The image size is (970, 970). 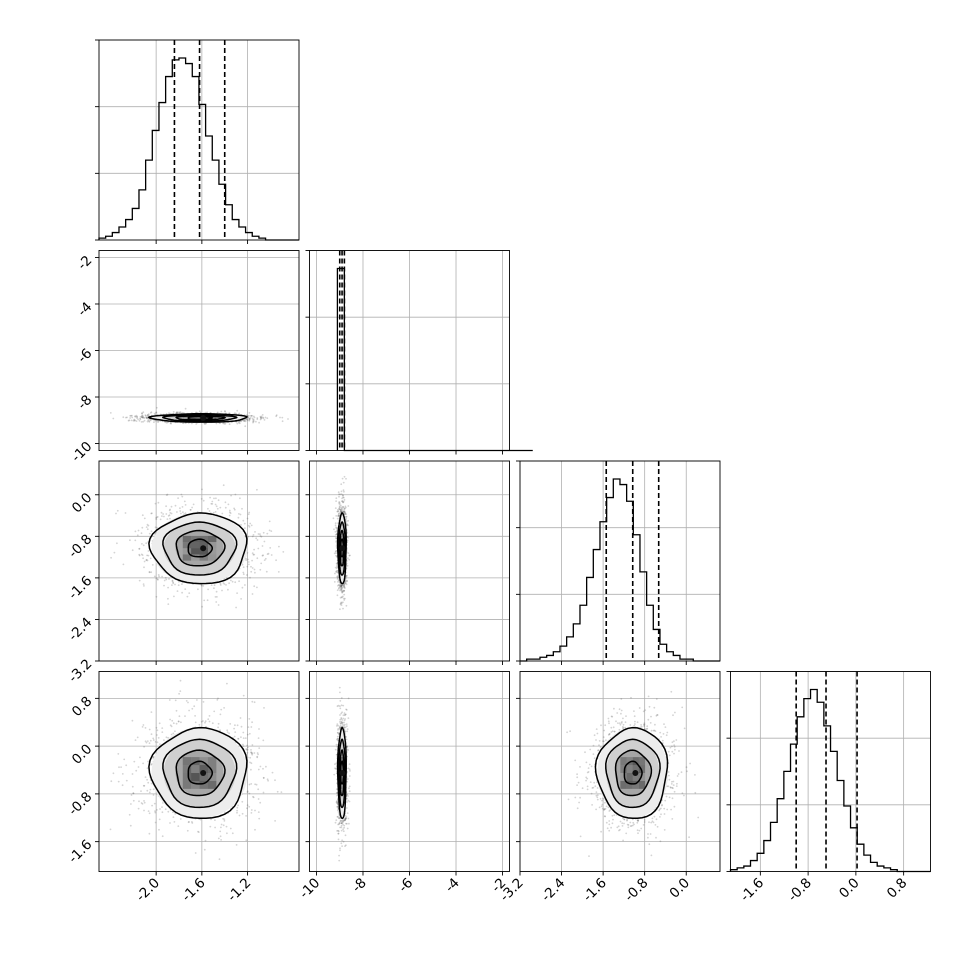 What do you see at coordinates (199, 561) in the screenshot?
I see `panel-content` at bounding box center [199, 561].